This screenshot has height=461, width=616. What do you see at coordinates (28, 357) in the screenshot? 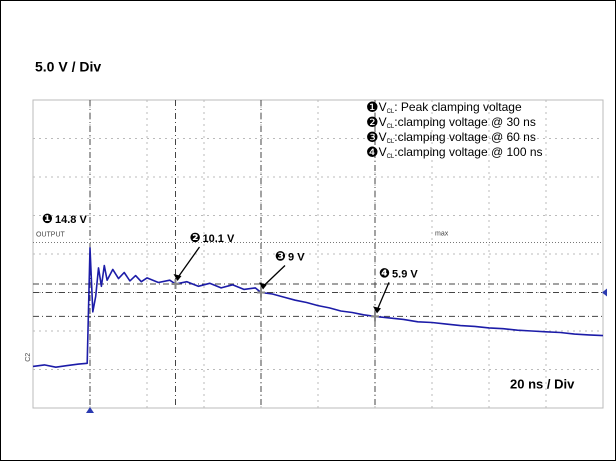
I see `channel-label: C2` at bounding box center [28, 357].